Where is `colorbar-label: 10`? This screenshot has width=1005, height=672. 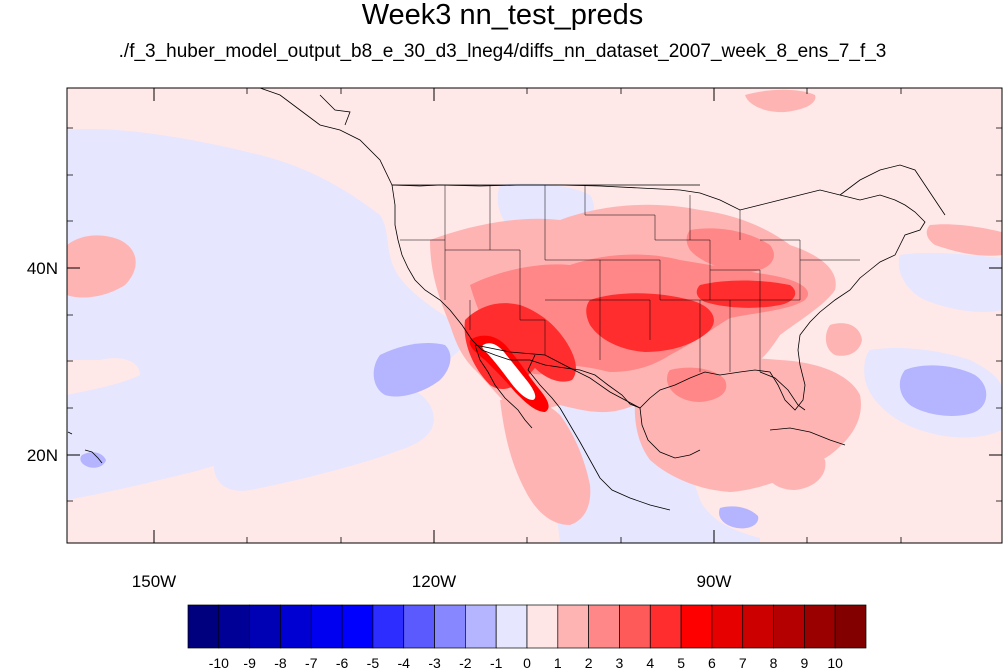
colorbar-label: 10 is located at coordinates (835, 663).